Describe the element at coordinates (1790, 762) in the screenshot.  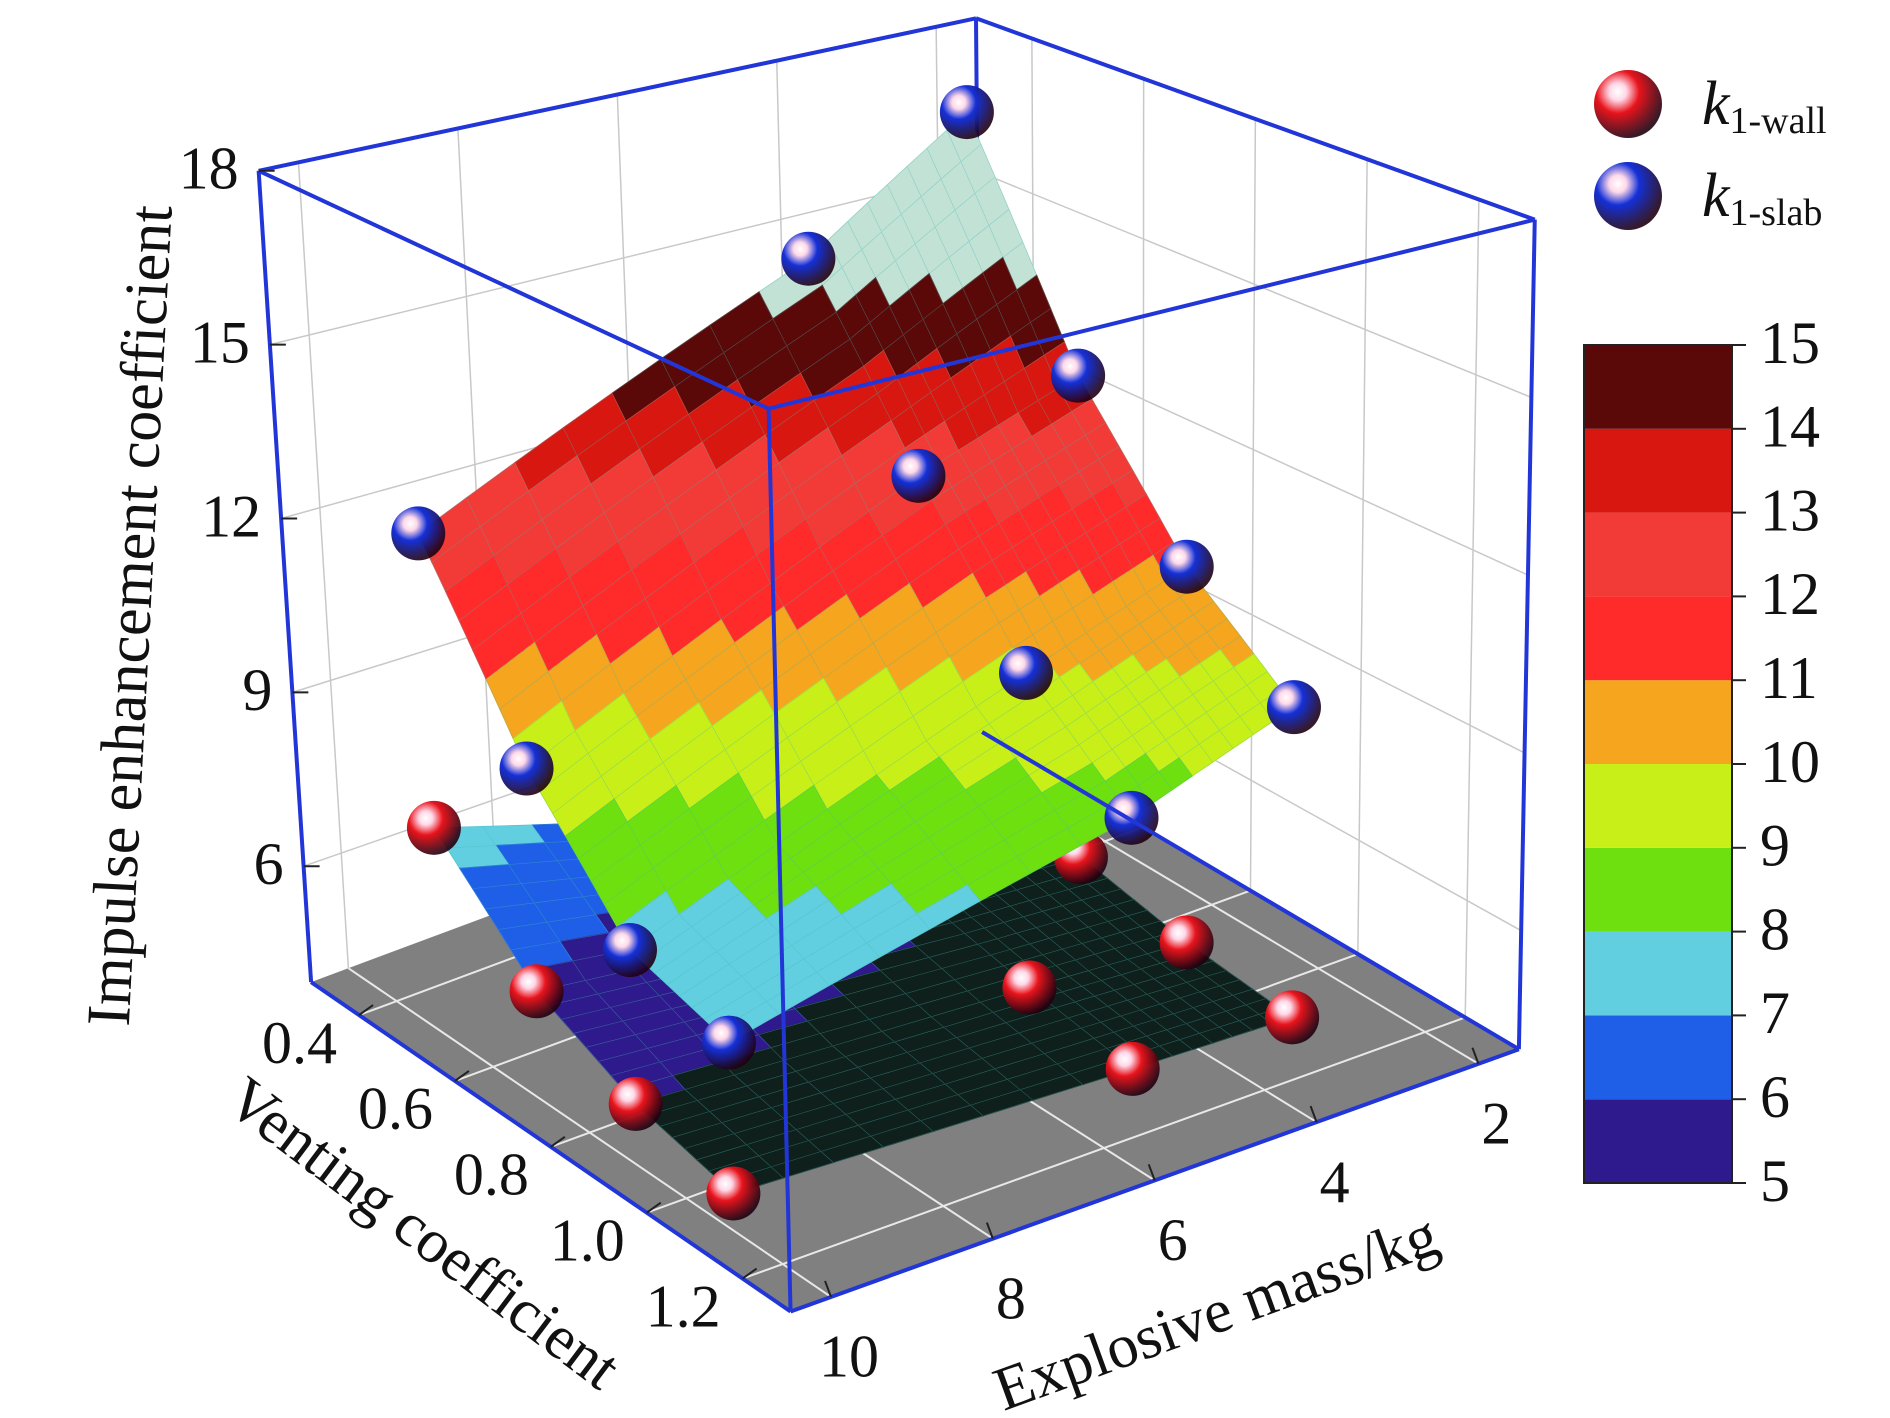
I see `colorbar-label: 10` at that location.